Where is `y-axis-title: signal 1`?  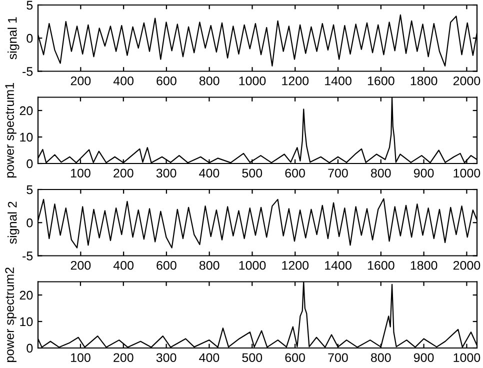
y-axis-title: signal 1 is located at coordinates (14, 38).